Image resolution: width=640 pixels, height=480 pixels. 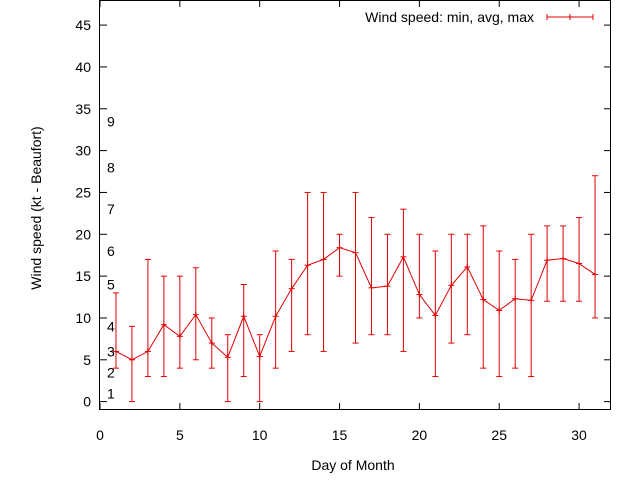 What do you see at coordinates (449, 17) in the screenshot?
I see `legend-label: Wind speed: min, avg, max` at bounding box center [449, 17].